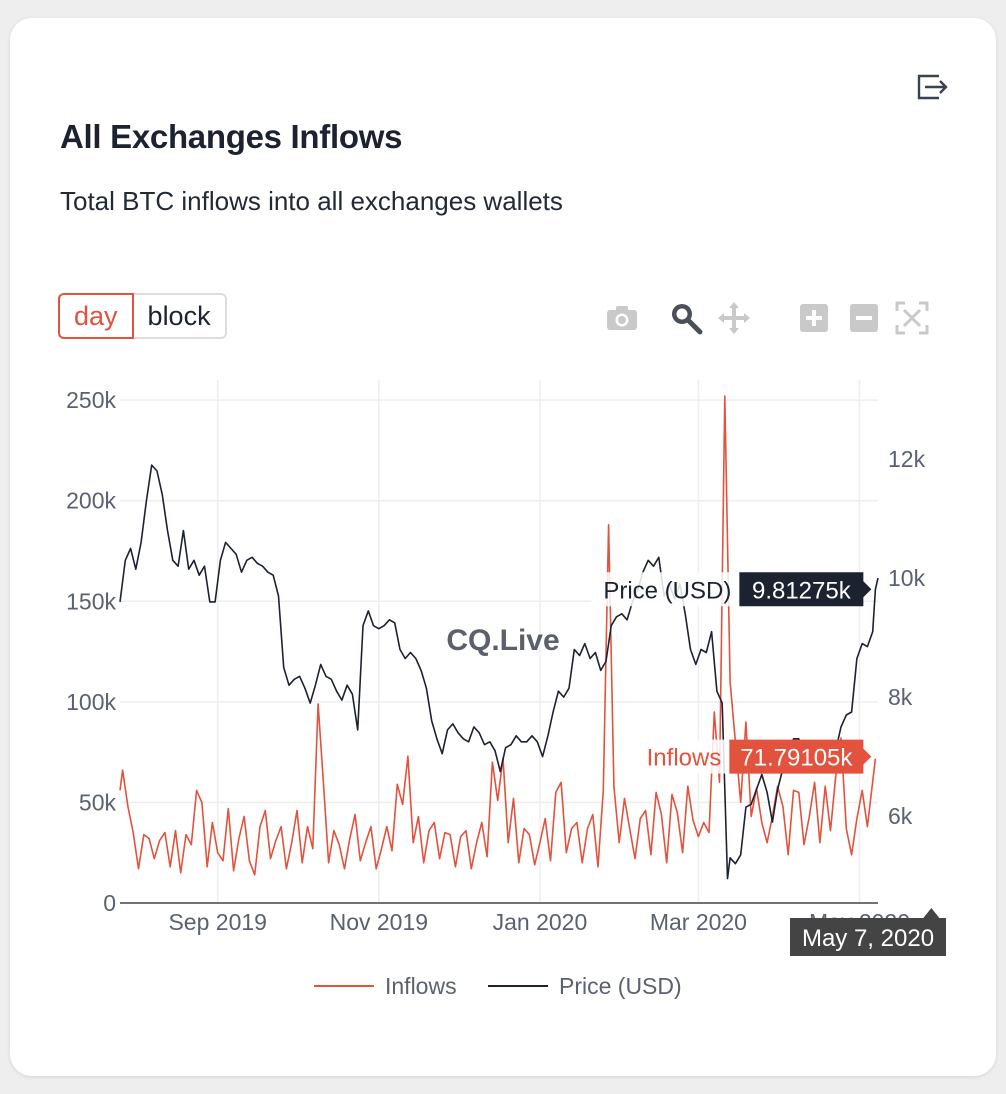  Describe the element at coordinates (217, 922) in the screenshot. I see `x-tick-label: Sep 2019` at that location.